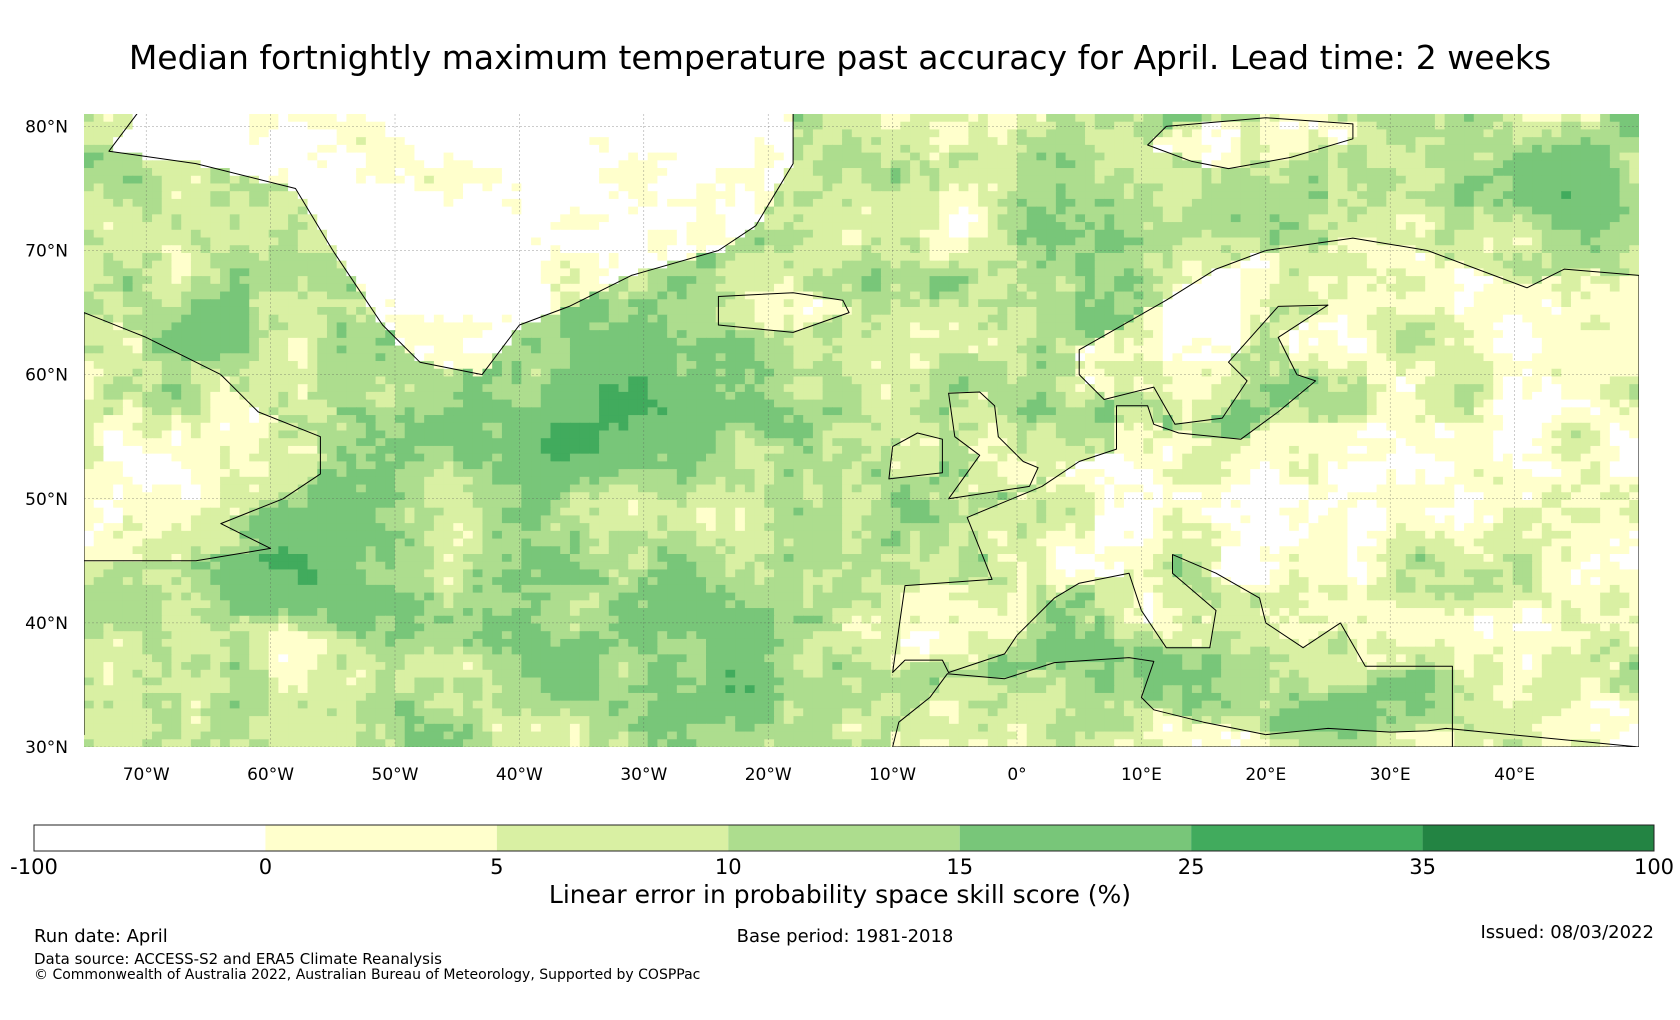  I want to click on run-date: Run date: April, so click(101, 936).